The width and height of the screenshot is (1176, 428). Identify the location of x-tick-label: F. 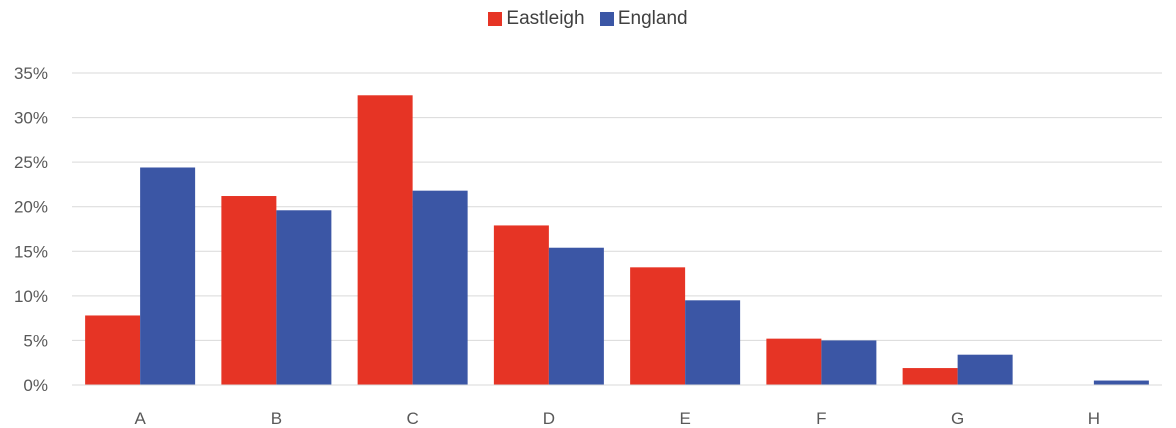
(821, 418).